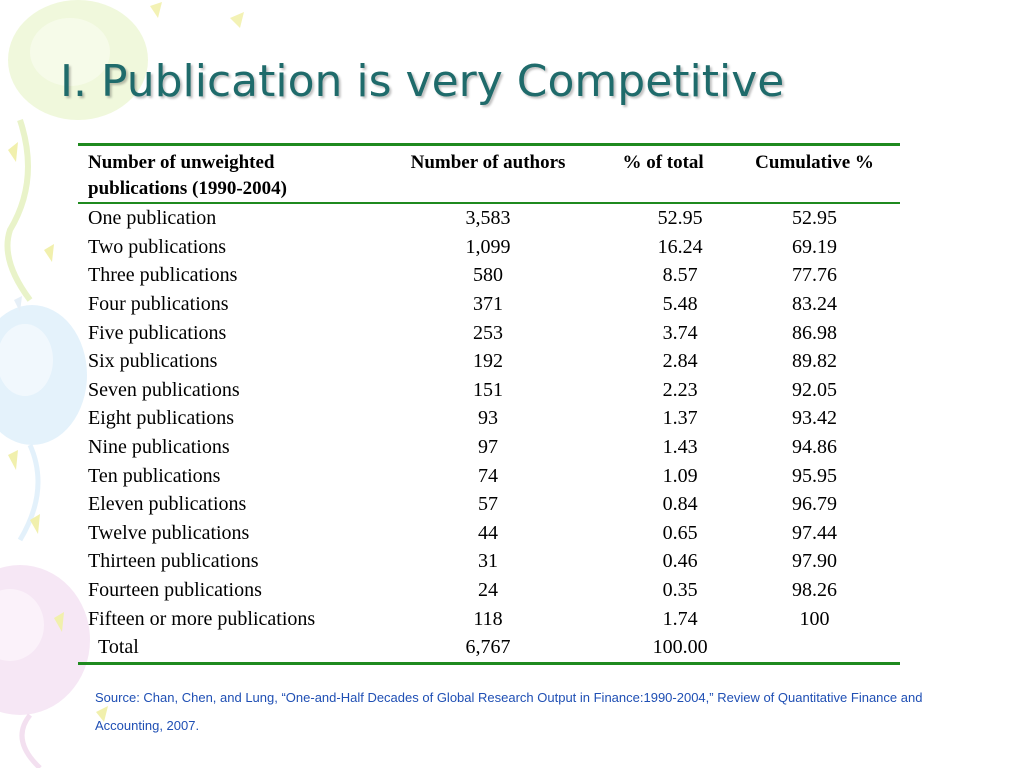 The width and height of the screenshot is (1024, 768). Describe the element at coordinates (118, 647) in the screenshot. I see `total-label: Total` at that location.